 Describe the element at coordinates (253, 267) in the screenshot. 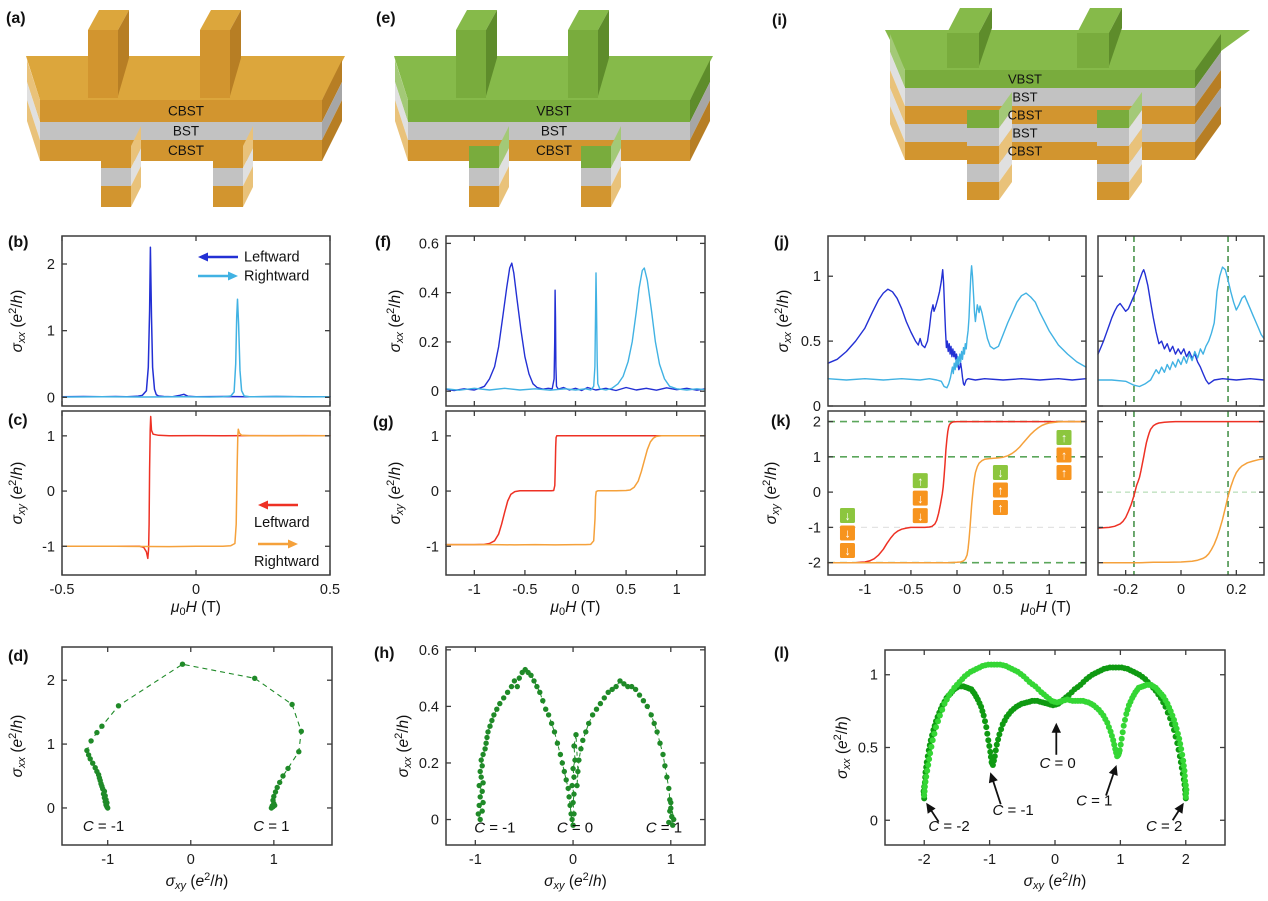

I see `legend: Leftward Rightward` at that location.